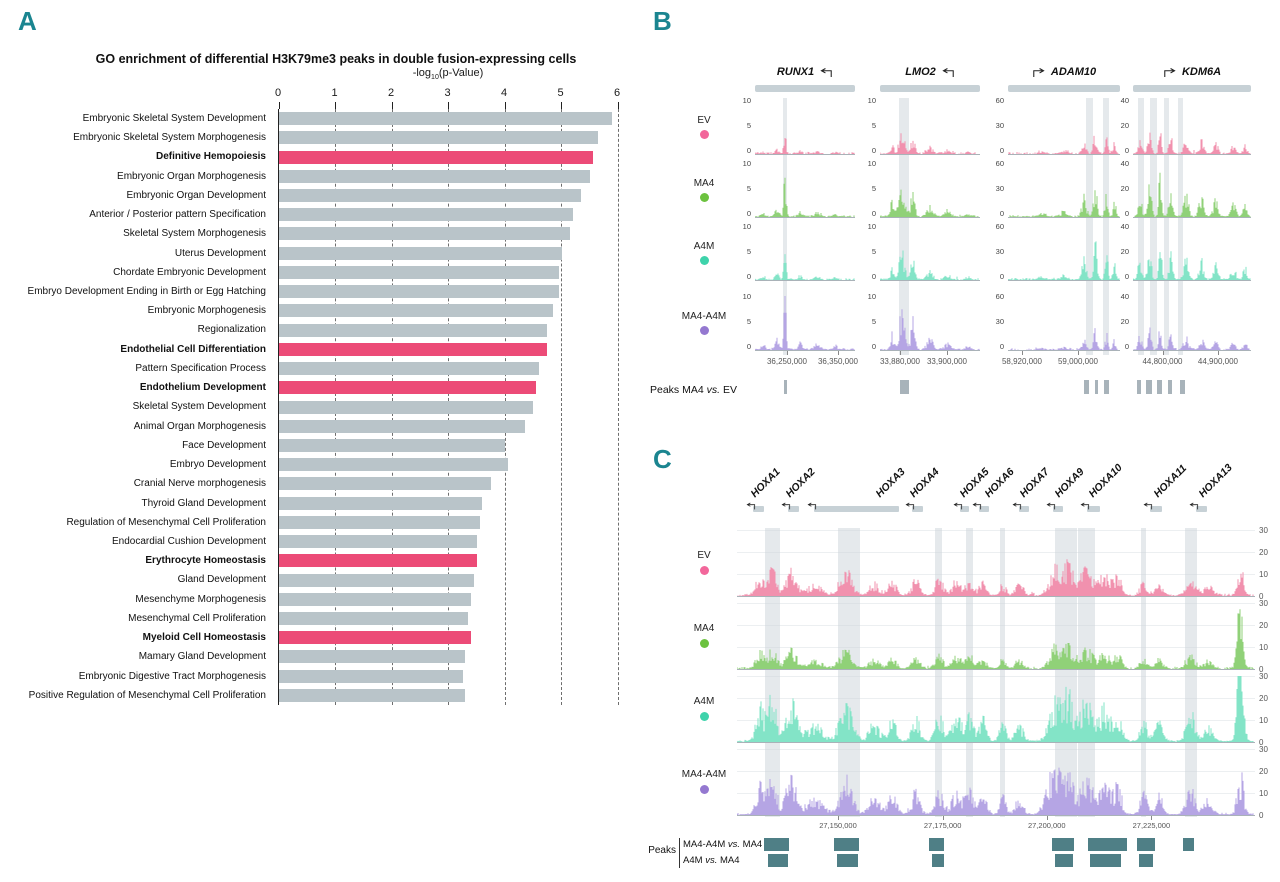 This screenshot has width=1280, height=882. I want to click on y-tick-label: 30, so click(1263, 530).